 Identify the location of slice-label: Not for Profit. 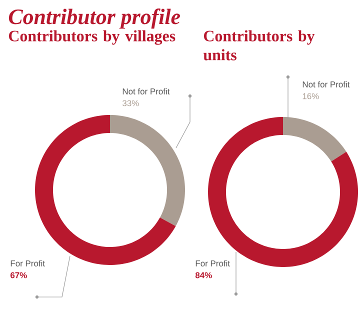
(326, 84).